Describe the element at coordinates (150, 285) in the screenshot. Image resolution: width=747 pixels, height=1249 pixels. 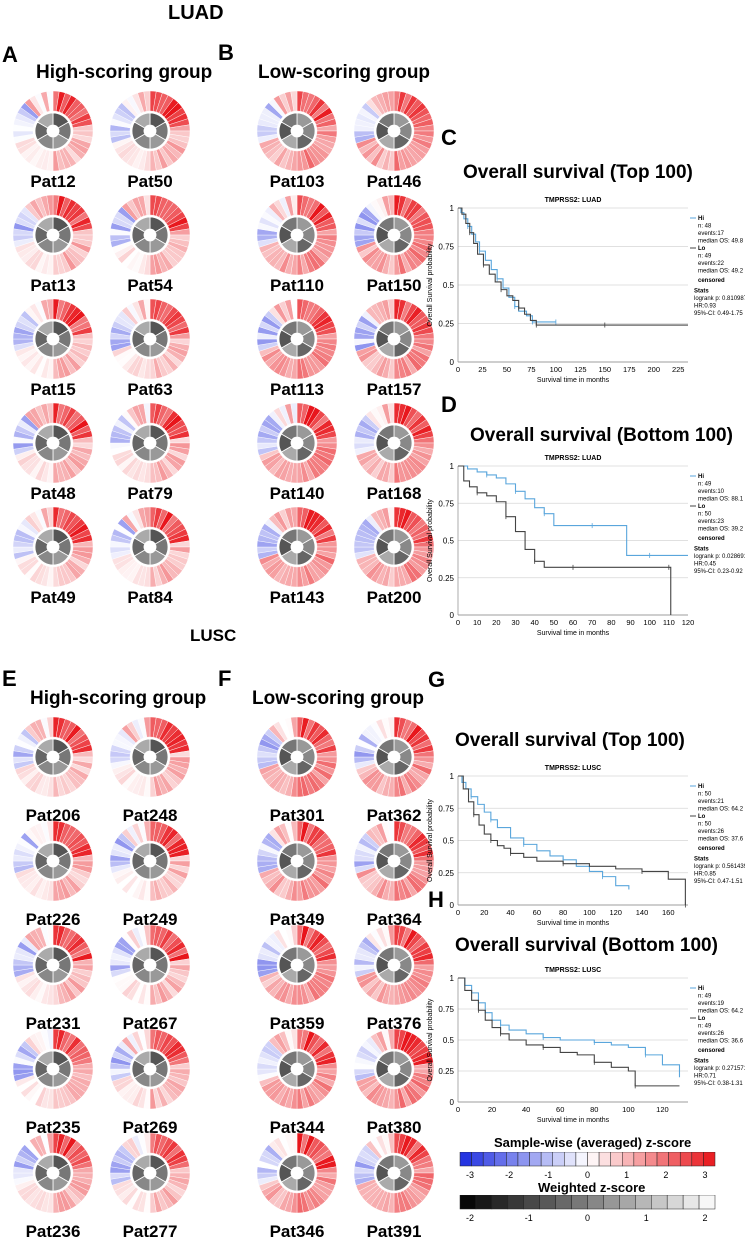
I see `patient-label: Pat54` at that location.